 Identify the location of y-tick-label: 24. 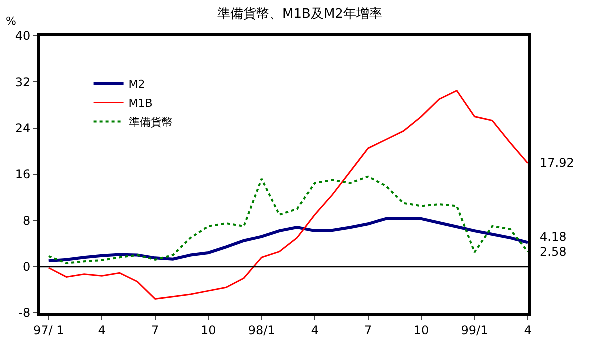
(23, 129).